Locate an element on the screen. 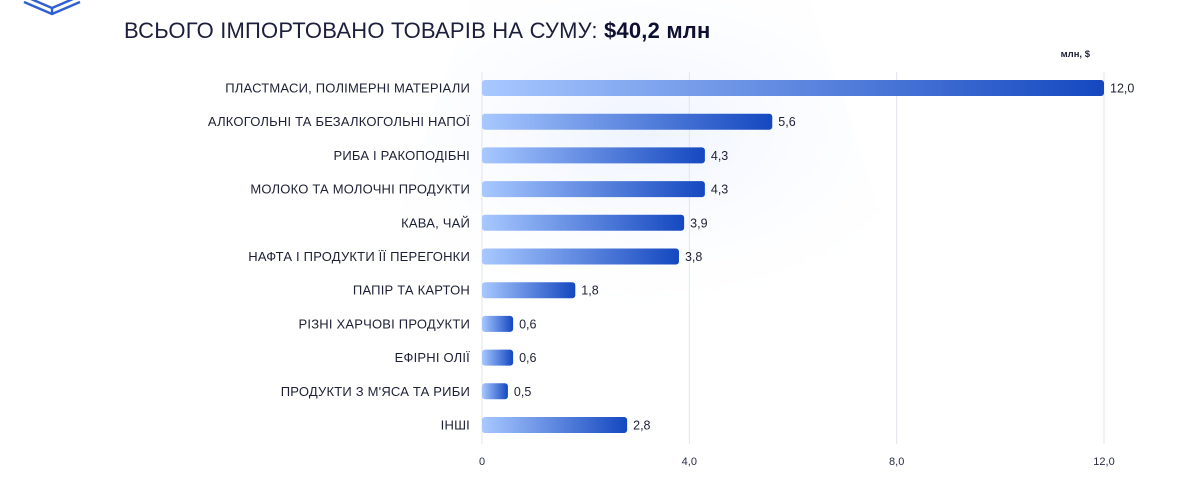 This screenshot has width=1200, height=480. value-label: 0,5 is located at coordinates (522, 392).